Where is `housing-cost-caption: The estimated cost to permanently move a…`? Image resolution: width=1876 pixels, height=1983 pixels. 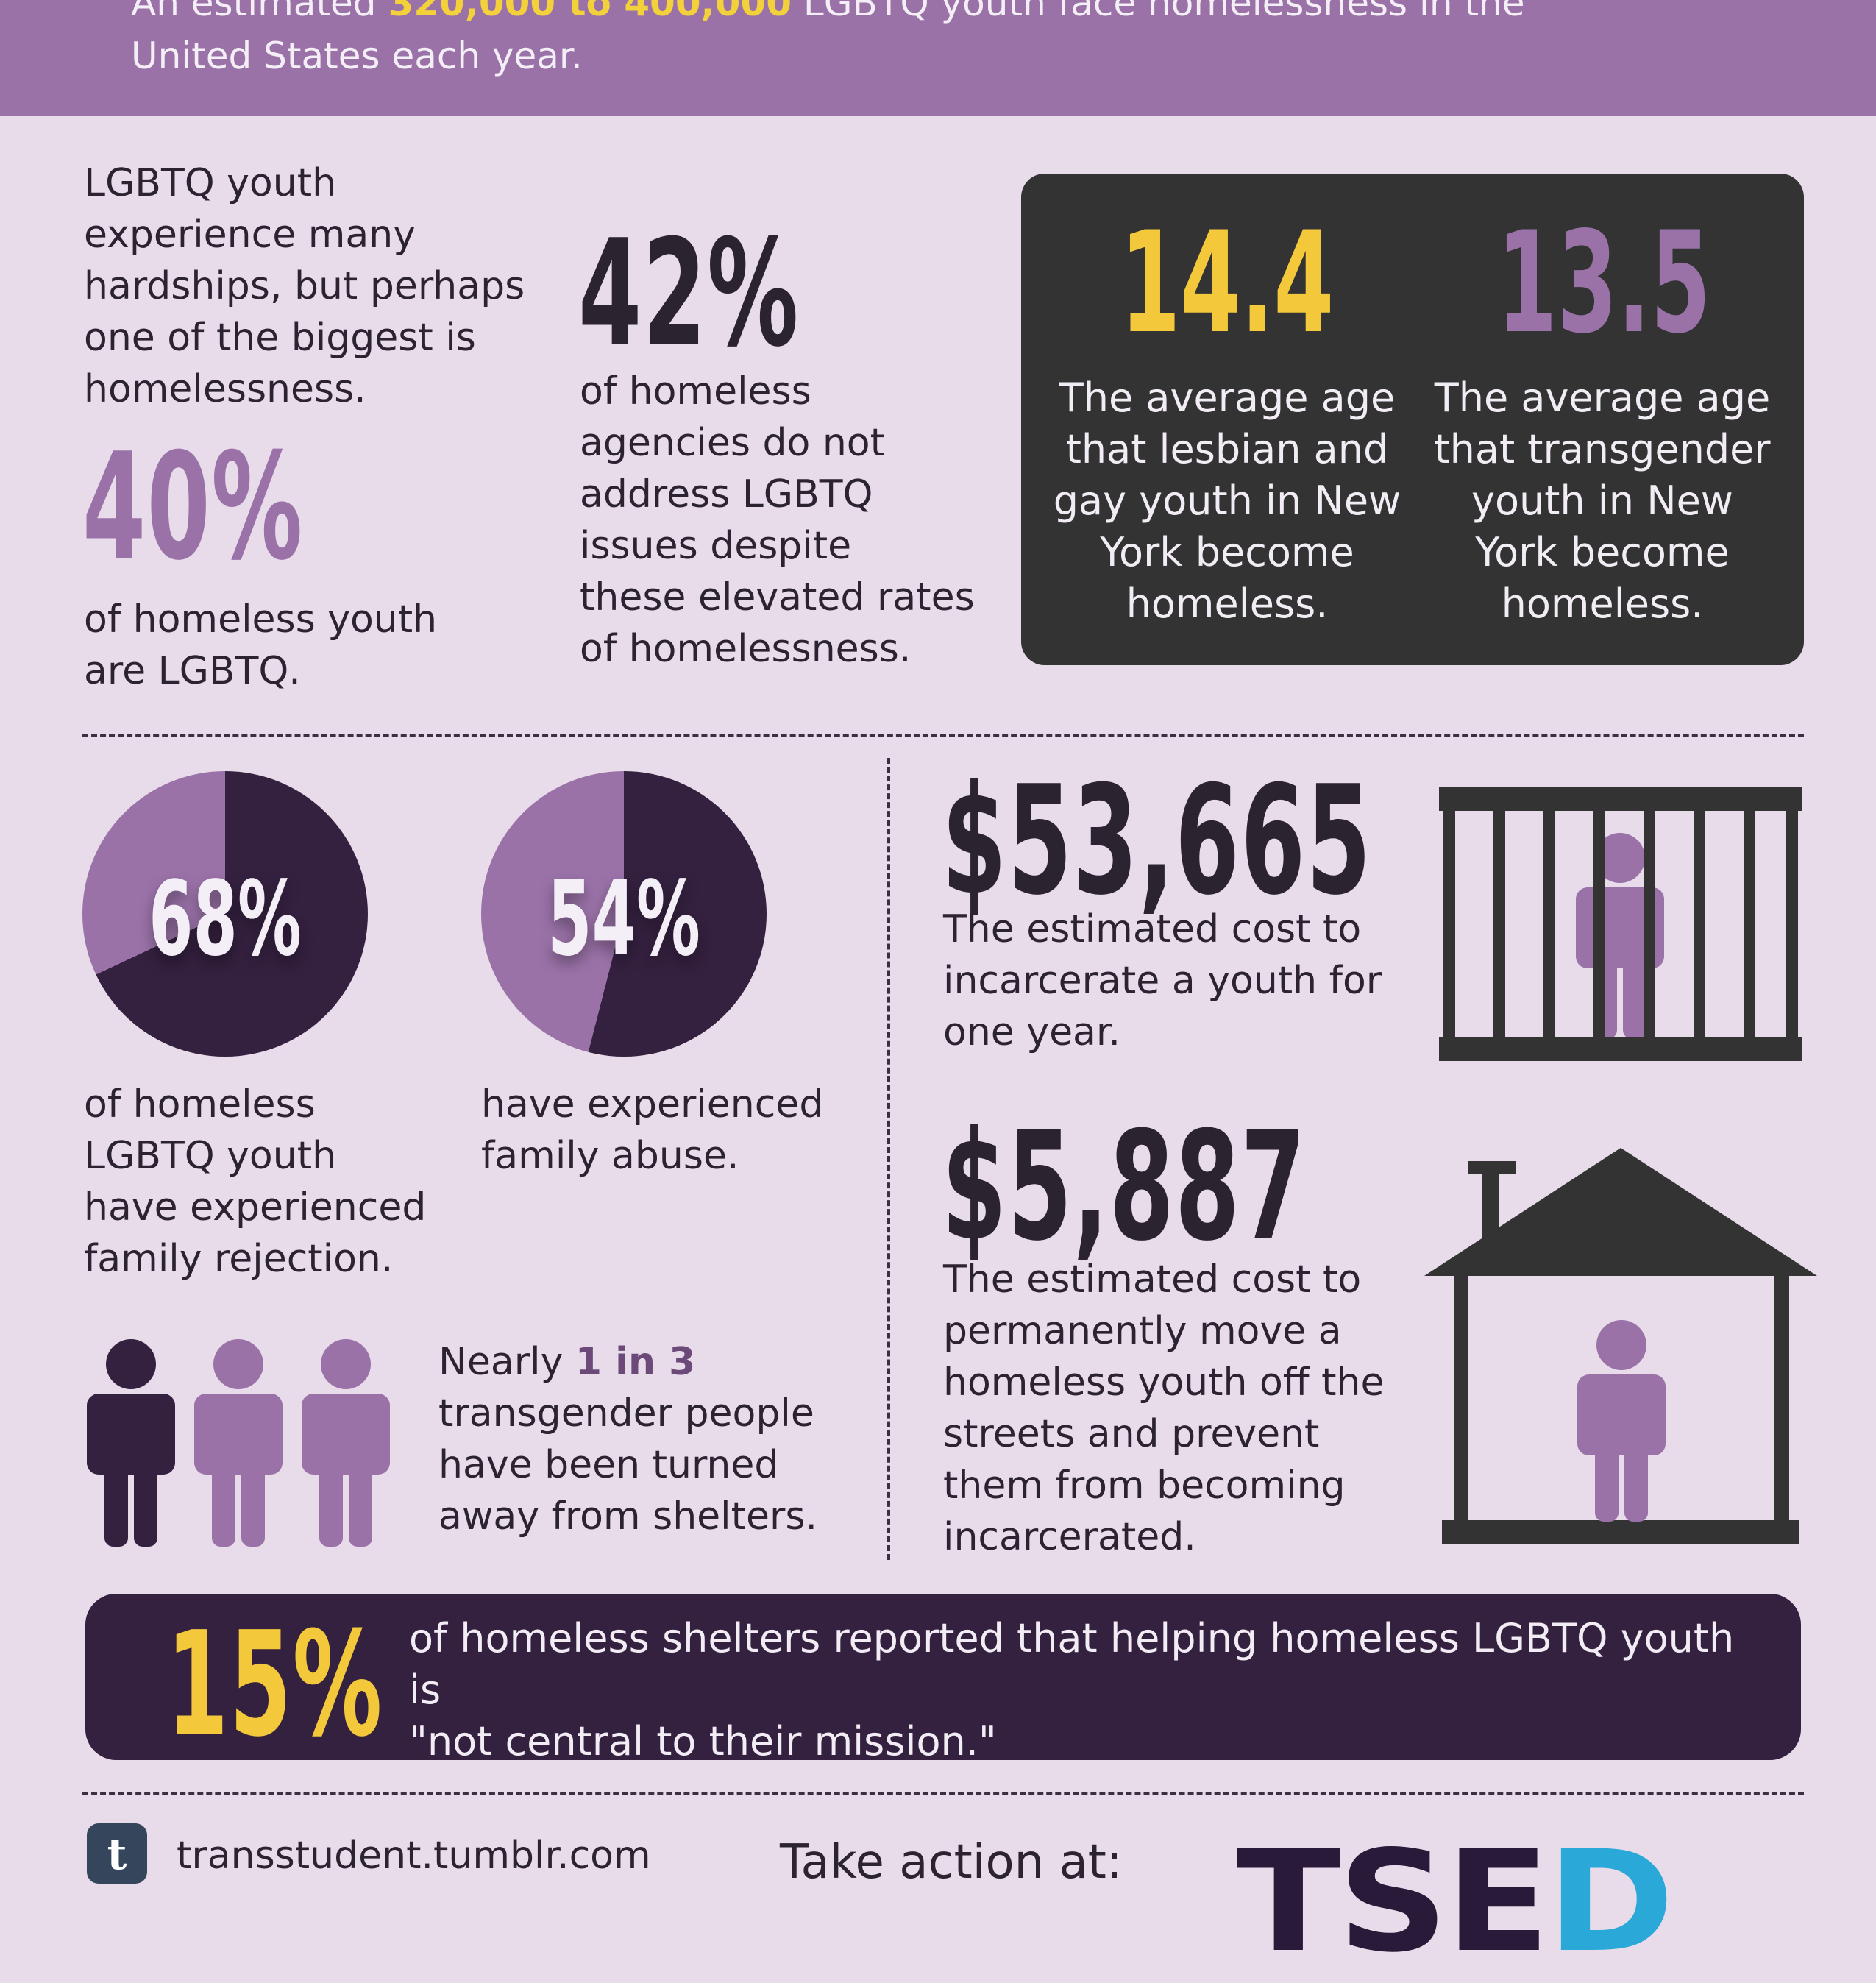
housing-cost-caption: The estimated cost to permanently move a… is located at coordinates (1164, 1408).